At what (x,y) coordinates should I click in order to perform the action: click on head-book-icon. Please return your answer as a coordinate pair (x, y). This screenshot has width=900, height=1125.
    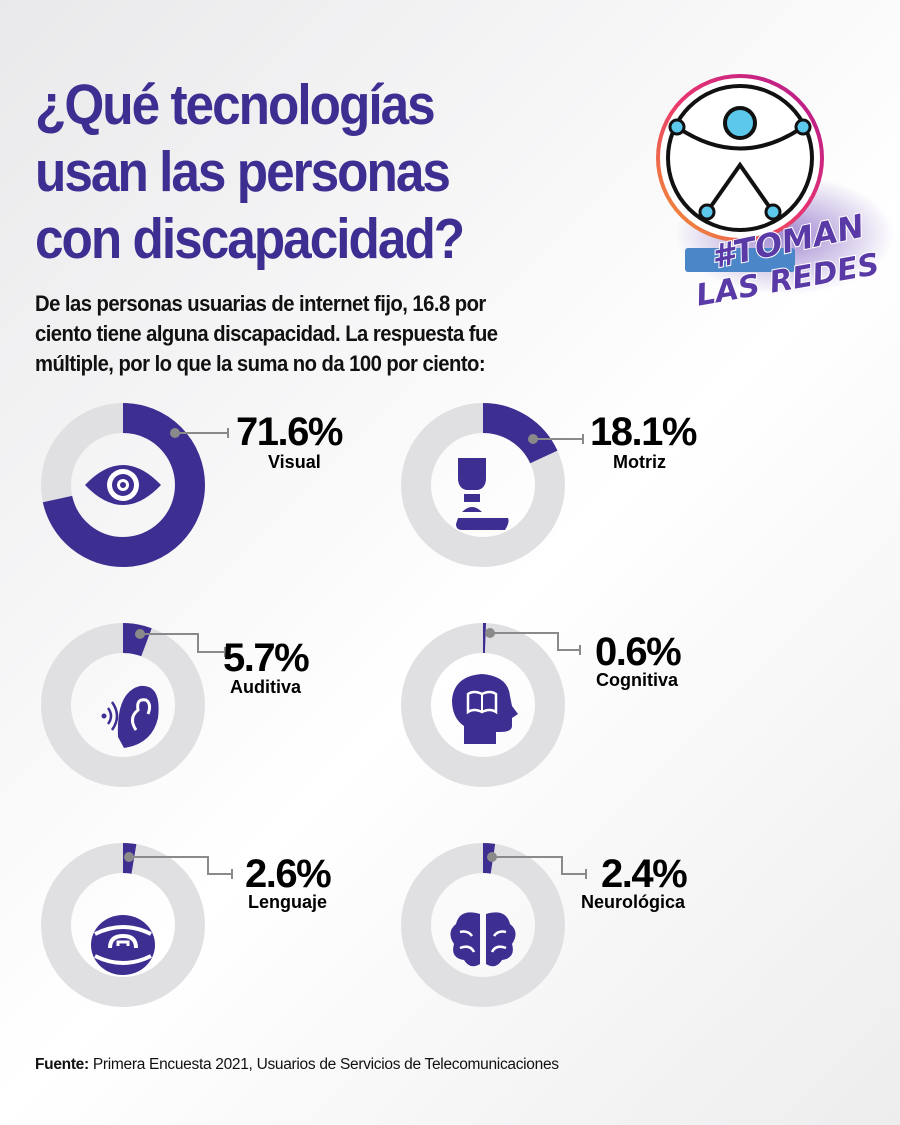
    Looking at the image, I should click on (485, 709).